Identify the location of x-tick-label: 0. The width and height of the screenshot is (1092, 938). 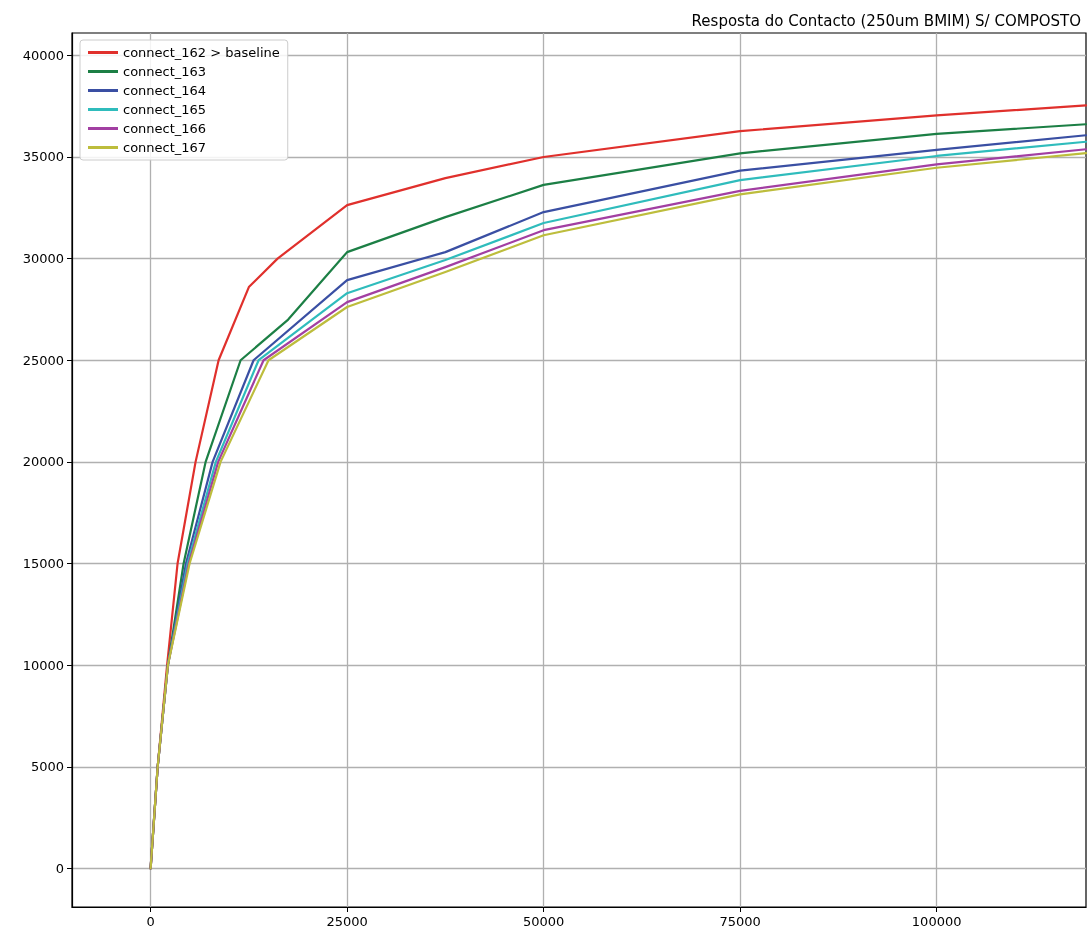
(150, 921).